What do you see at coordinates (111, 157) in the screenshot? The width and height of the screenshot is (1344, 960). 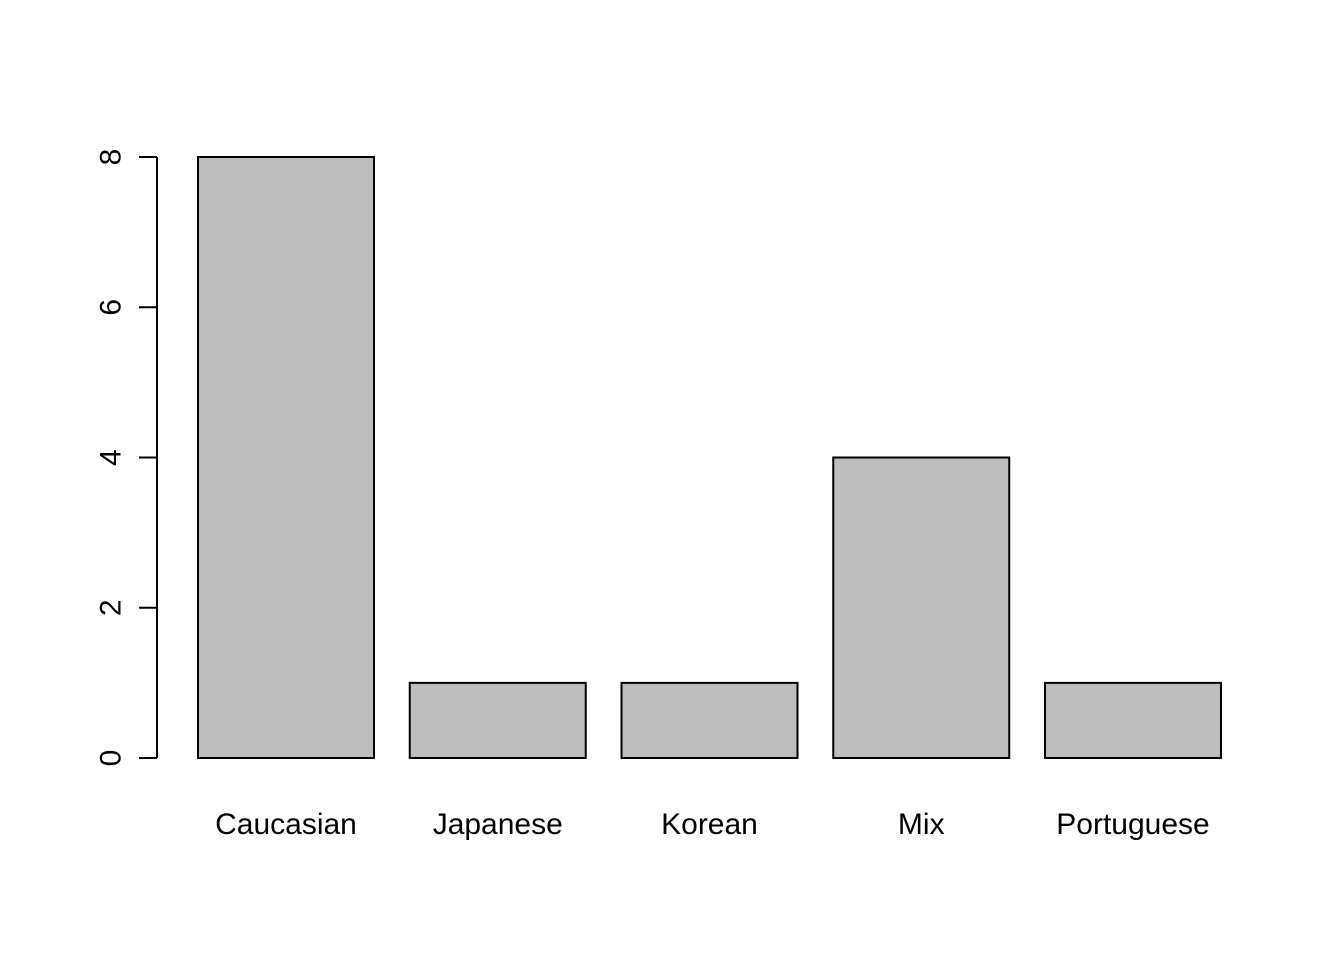 I see `y-tick-label: 8` at bounding box center [111, 157].